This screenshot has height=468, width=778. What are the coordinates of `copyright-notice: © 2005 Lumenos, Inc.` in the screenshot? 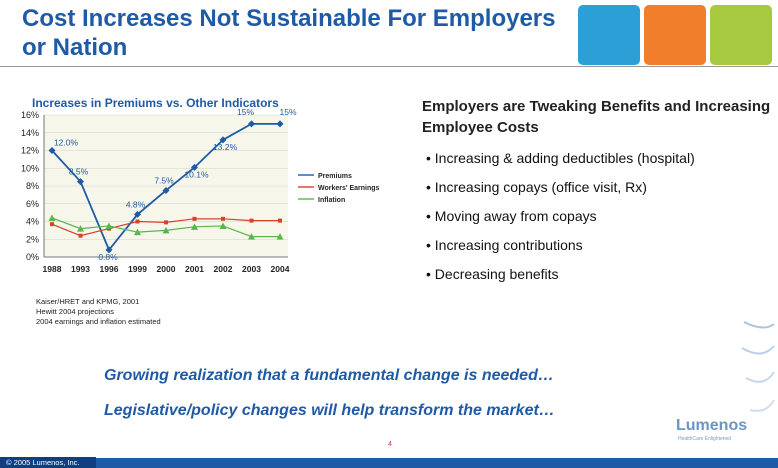 It's located at (48, 462).